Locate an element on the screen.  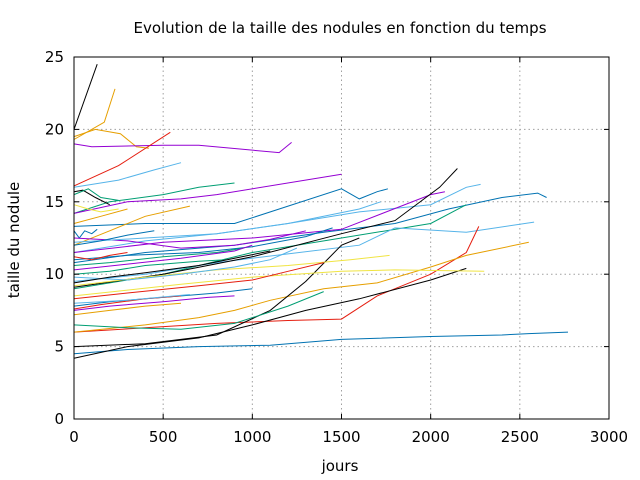
y-tick-label: 20 is located at coordinates (54, 129).